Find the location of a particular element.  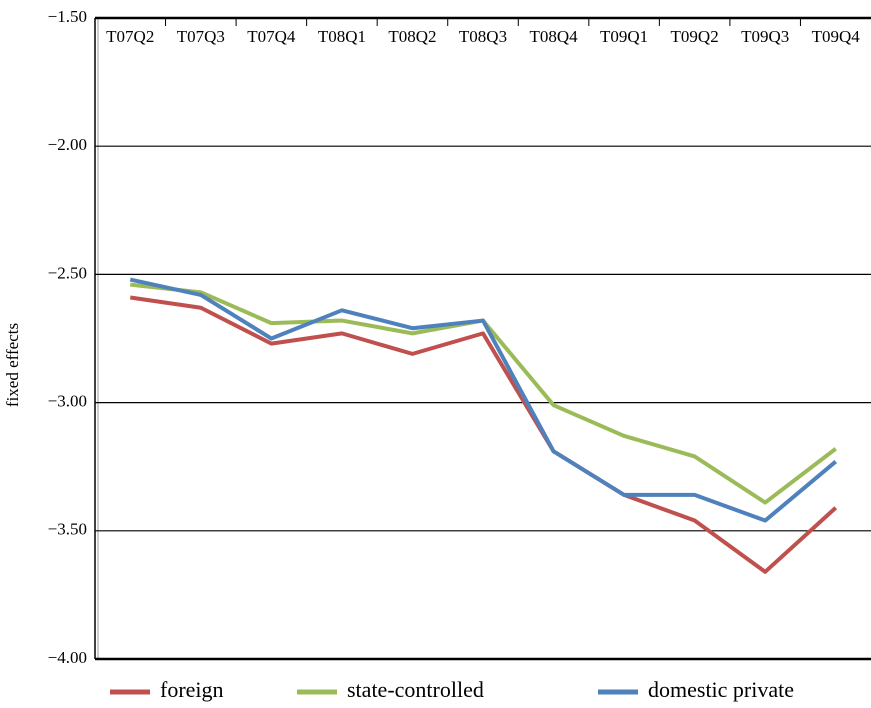

y-tick-label: −3.50 is located at coordinates (67, 529).